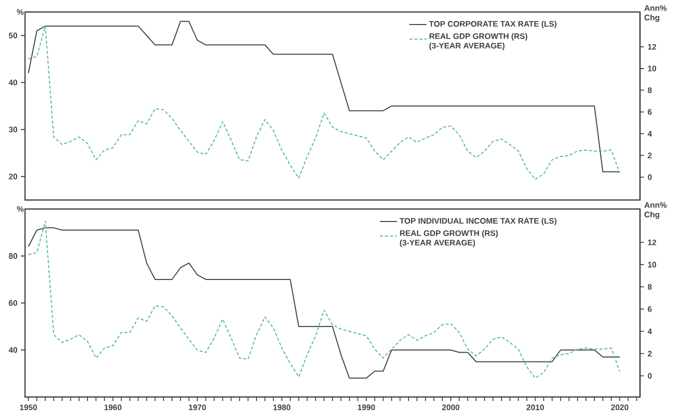 The image size is (675, 417). Describe the element at coordinates (13, 256) in the screenshot. I see `y-tick-label: 80` at that location.